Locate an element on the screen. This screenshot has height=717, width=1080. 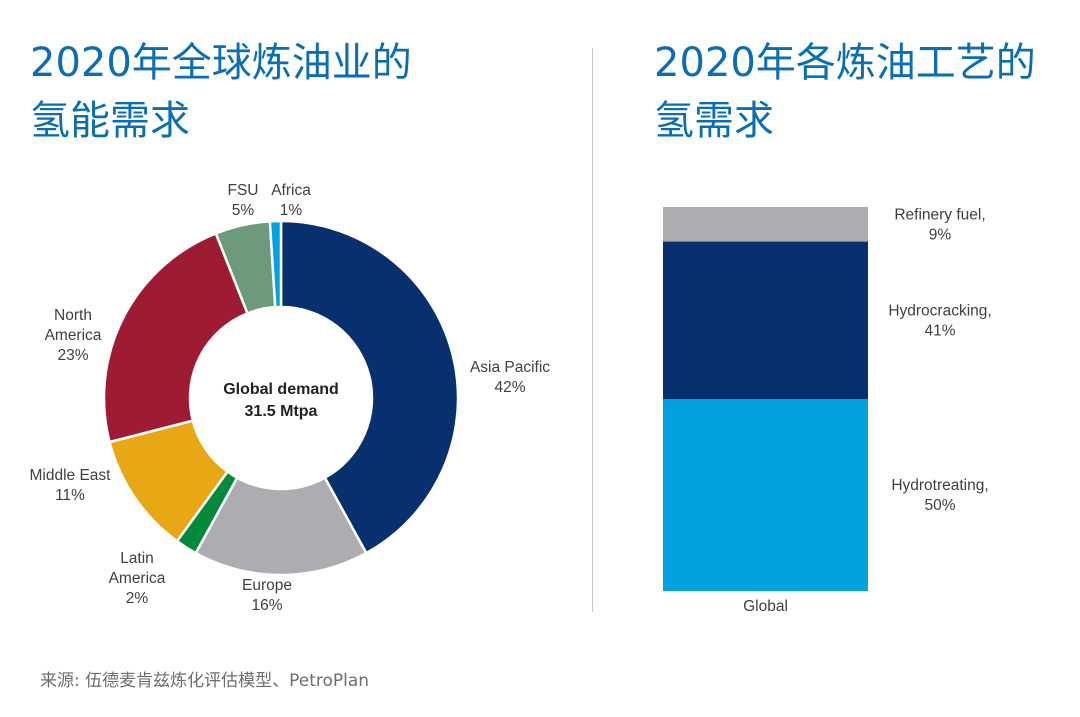
slice-africa is located at coordinates (275, 264).